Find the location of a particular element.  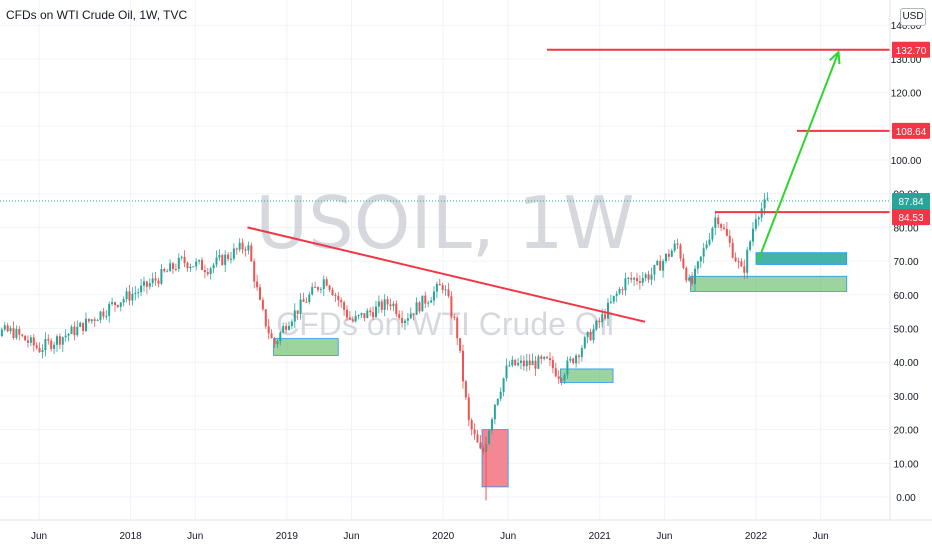

time-tick-label: 2018 is located at coordinates (130, 536).